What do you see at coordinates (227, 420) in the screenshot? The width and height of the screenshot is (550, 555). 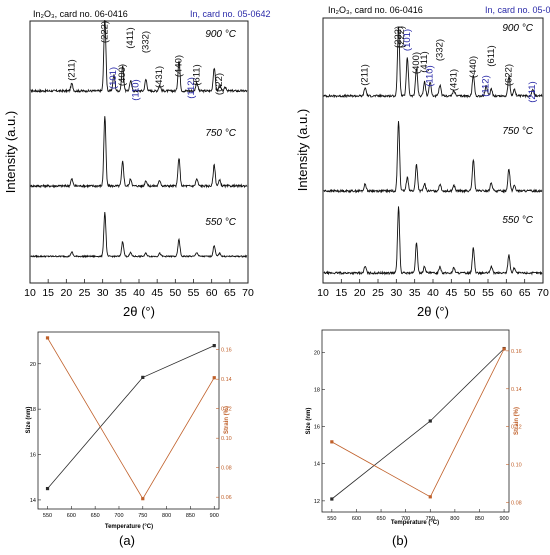 I see `panel-a-strain-label: Strain (%)` at bounding box center [227, 420].